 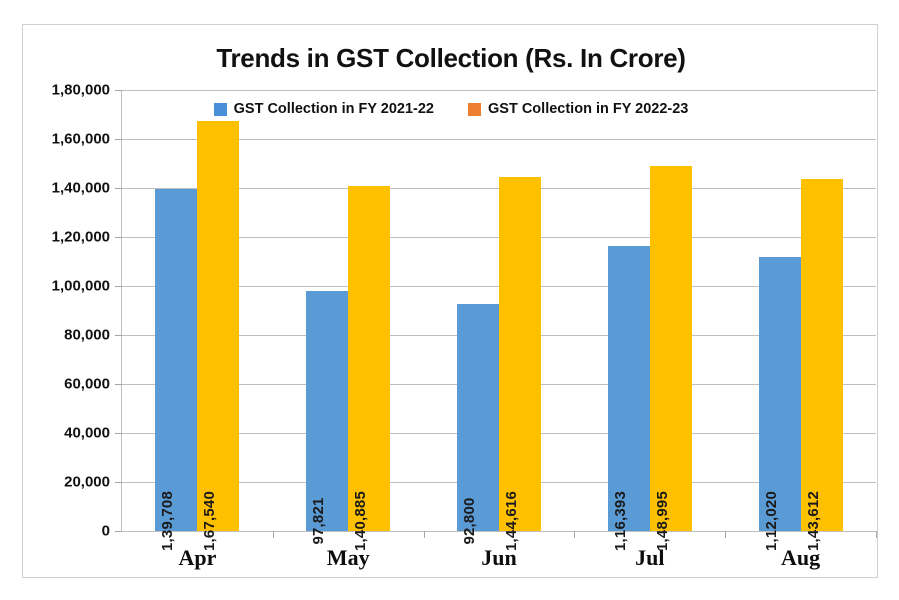 What do you see at coordinates (469, 521) in the screenshot?
I see `bar-value-label: 92,800` at bounding box center [469, 521].